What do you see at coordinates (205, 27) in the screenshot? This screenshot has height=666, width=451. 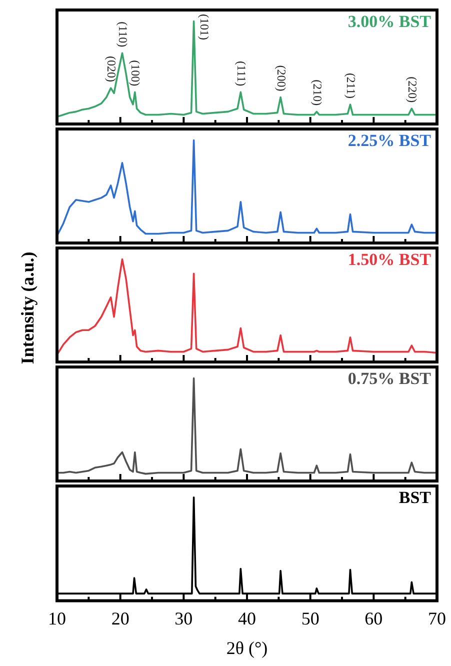 I see `annotation: (101)` at bounding box center [205, 27].